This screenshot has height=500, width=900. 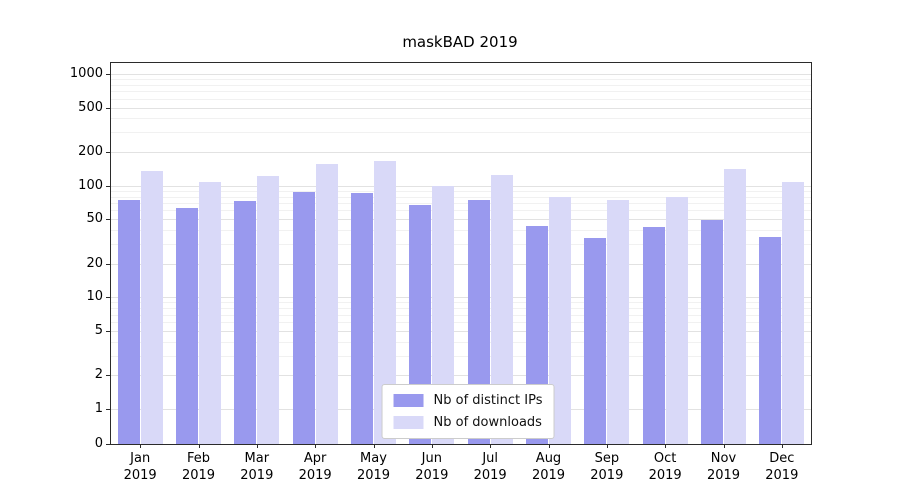 I want to click on bar-nb-of-distinct-ips-may, so click(x=362, y=318).